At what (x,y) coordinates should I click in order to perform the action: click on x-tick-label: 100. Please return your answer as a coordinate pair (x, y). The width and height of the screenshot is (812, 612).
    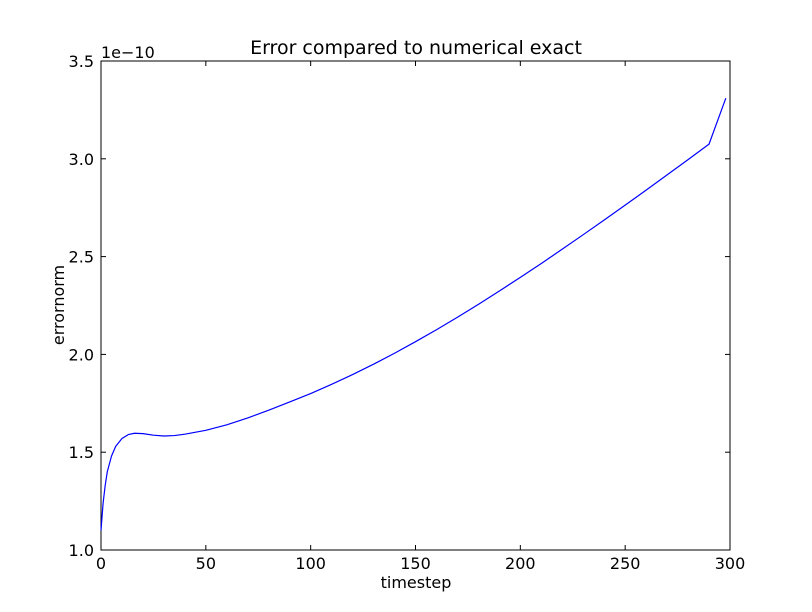
    Looking at the image, I should click on (310, 563).